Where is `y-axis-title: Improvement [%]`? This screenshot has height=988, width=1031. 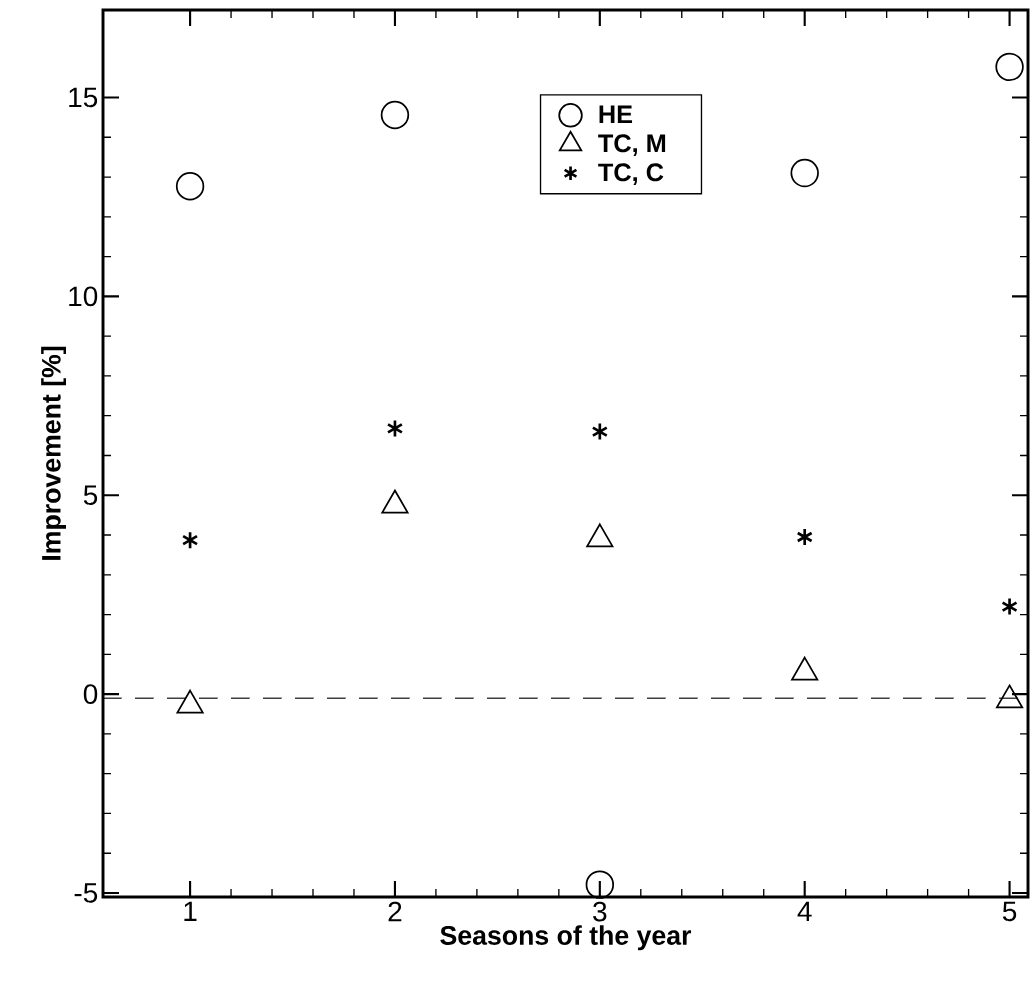
y-axis-title: Improvement [%] is located at coordinates (54, 453).